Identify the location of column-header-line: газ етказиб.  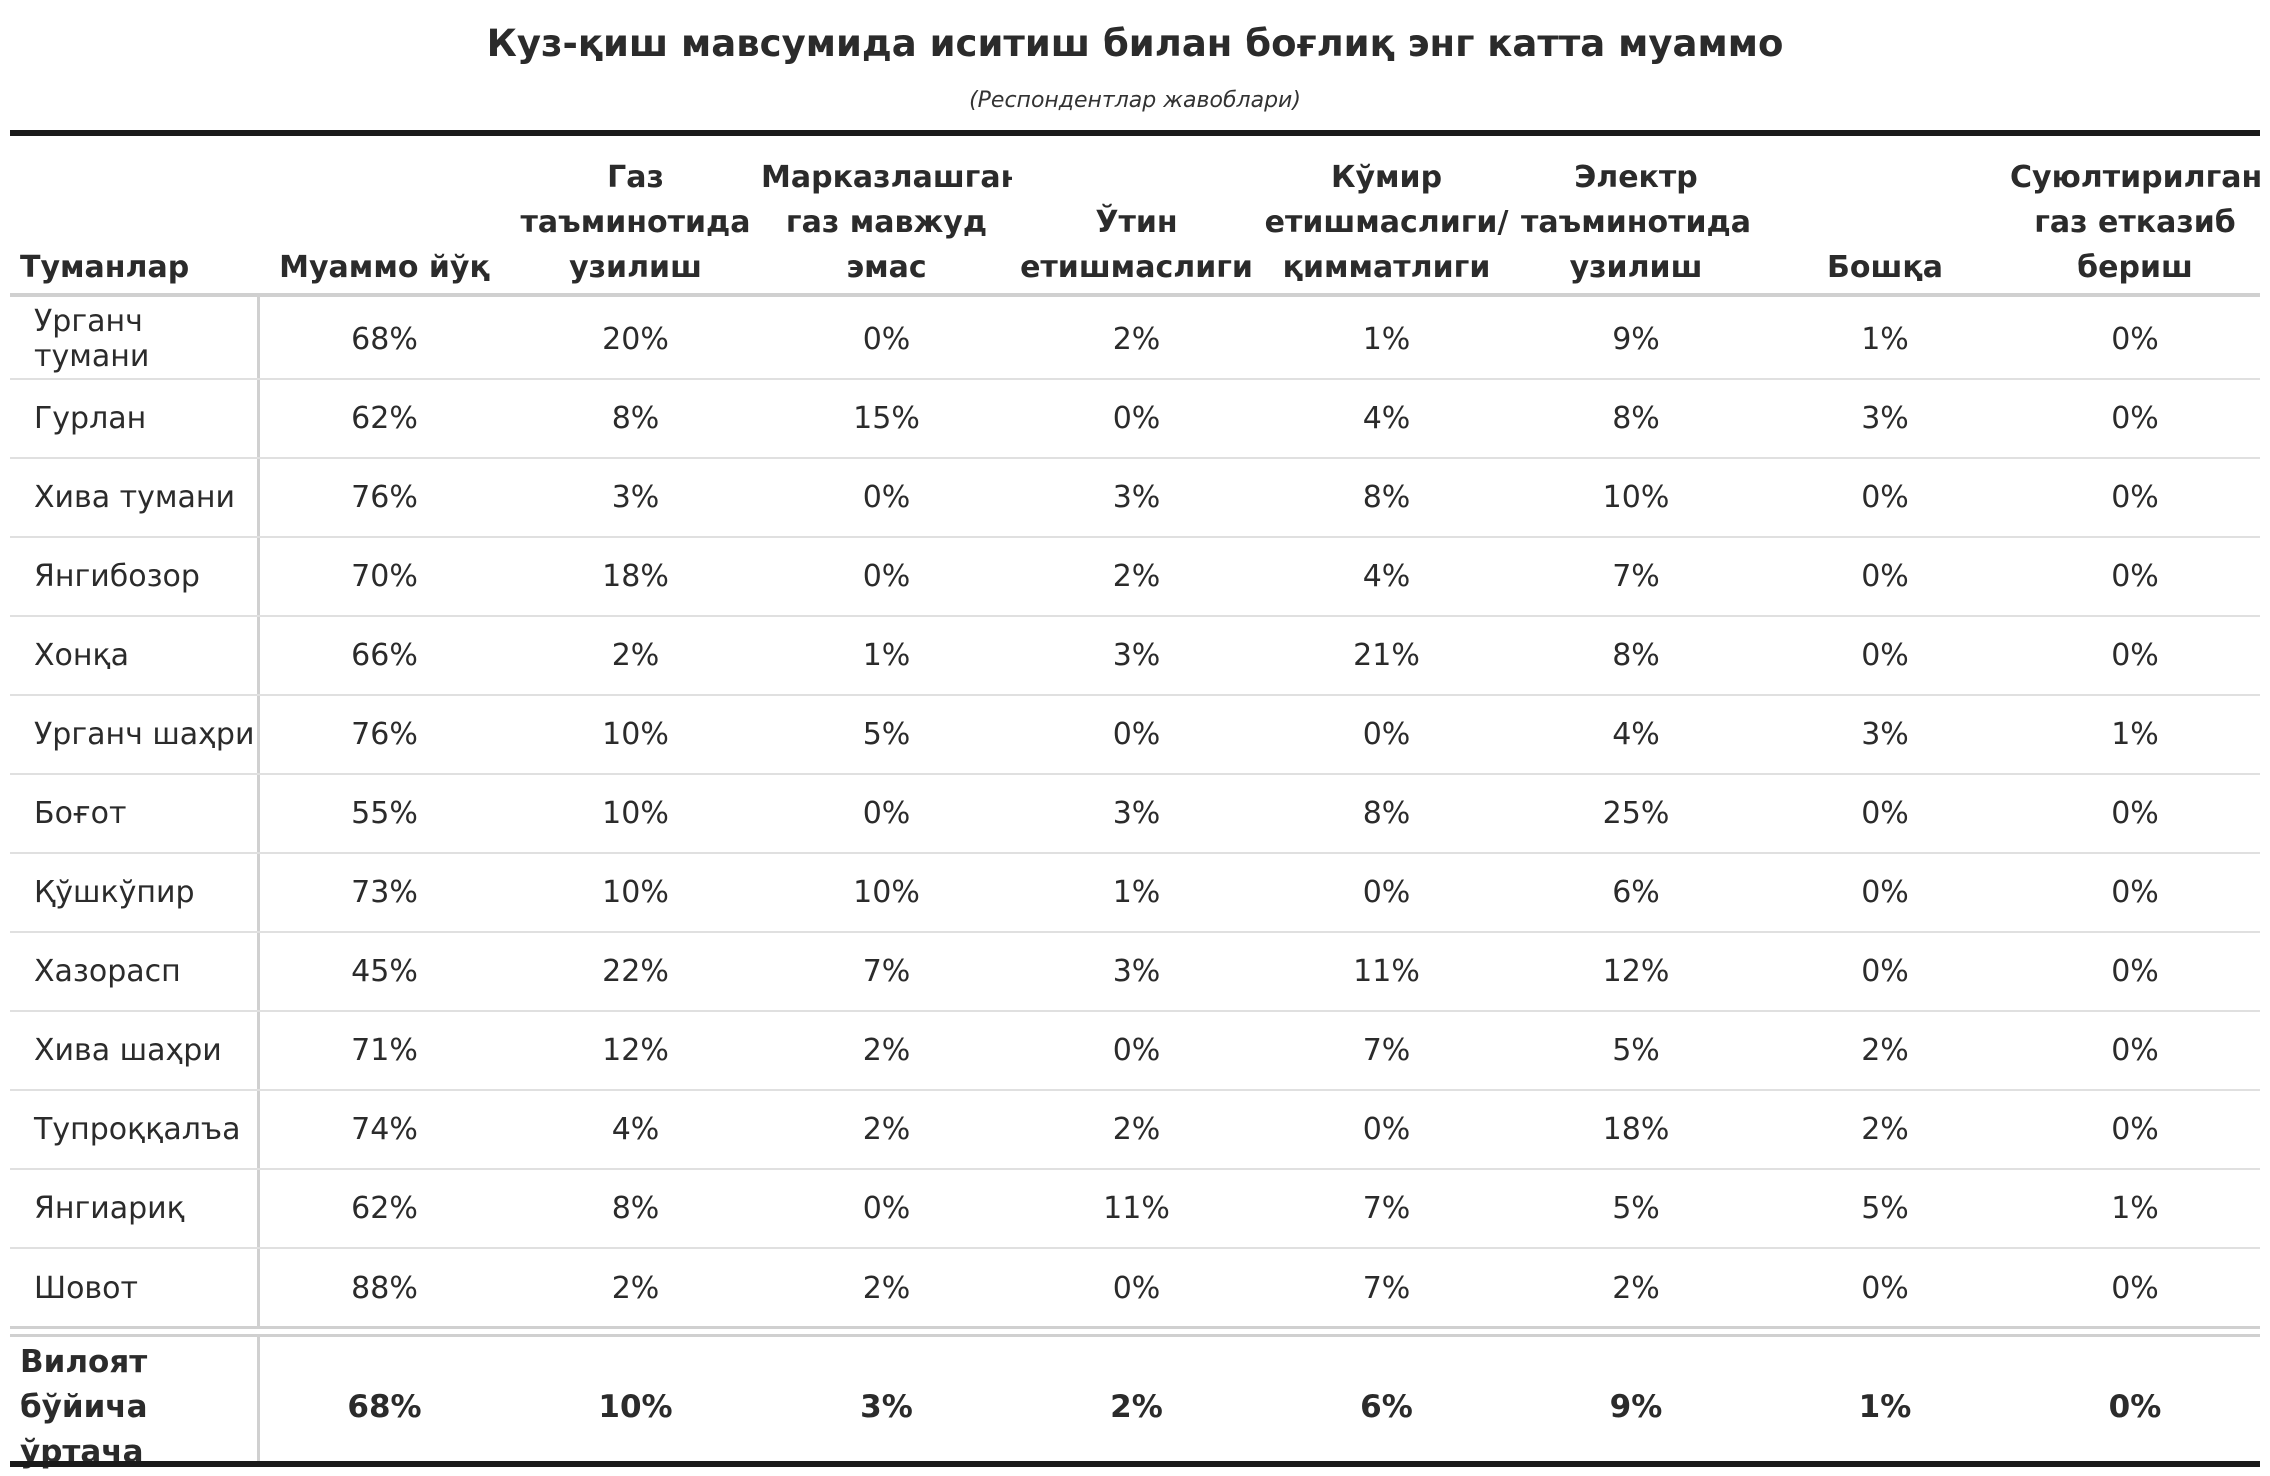
(2135, 222).